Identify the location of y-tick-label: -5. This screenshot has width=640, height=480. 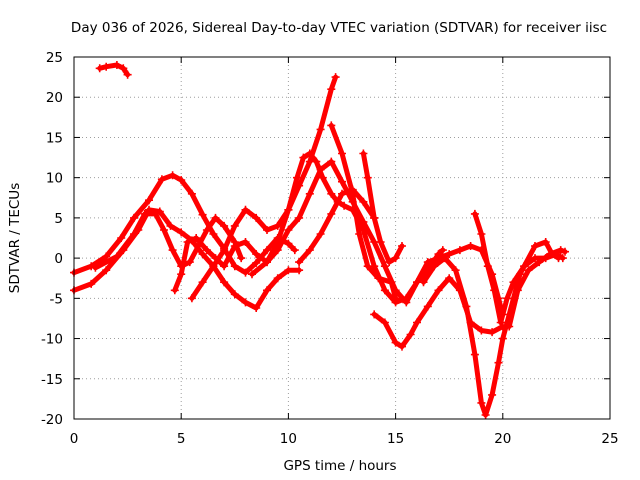
(56, 299).